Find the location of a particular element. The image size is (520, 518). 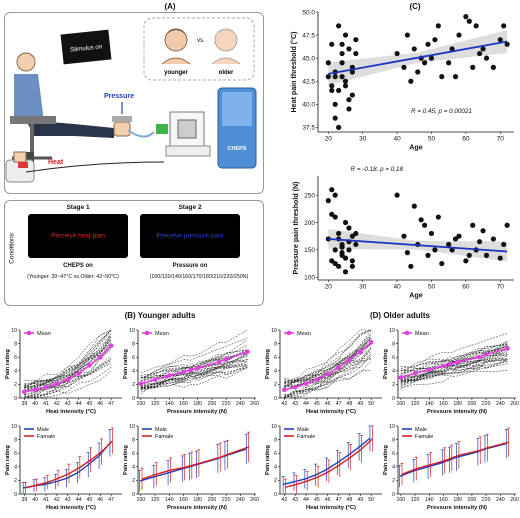

c-heat-x-tick-label: 50 is located at coordinates (432, 139).